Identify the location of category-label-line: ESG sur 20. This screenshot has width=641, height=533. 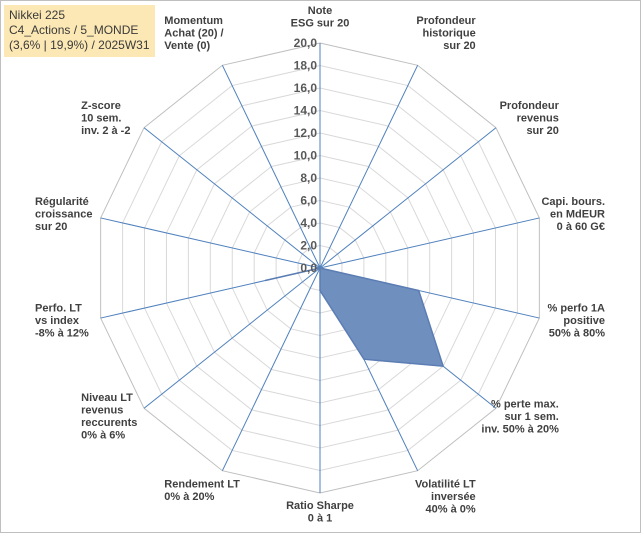
(320, 24).